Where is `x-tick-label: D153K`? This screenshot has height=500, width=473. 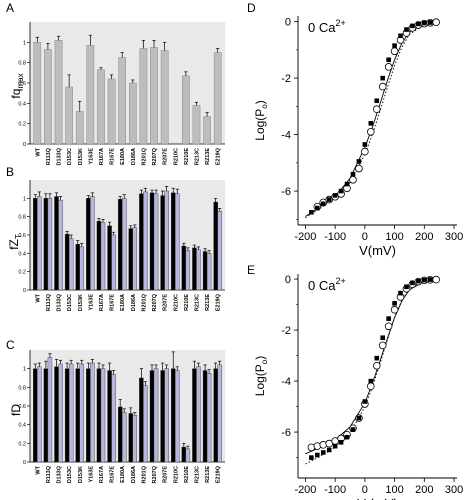
x-tick-label: D153K is located at coordinates (81, 302).